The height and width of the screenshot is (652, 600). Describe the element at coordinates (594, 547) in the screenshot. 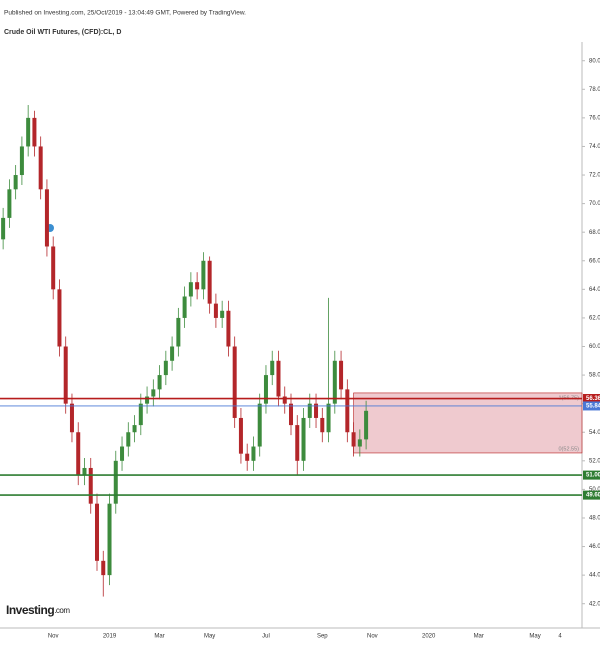

I see `y-tick-label: 46.00` at that location.